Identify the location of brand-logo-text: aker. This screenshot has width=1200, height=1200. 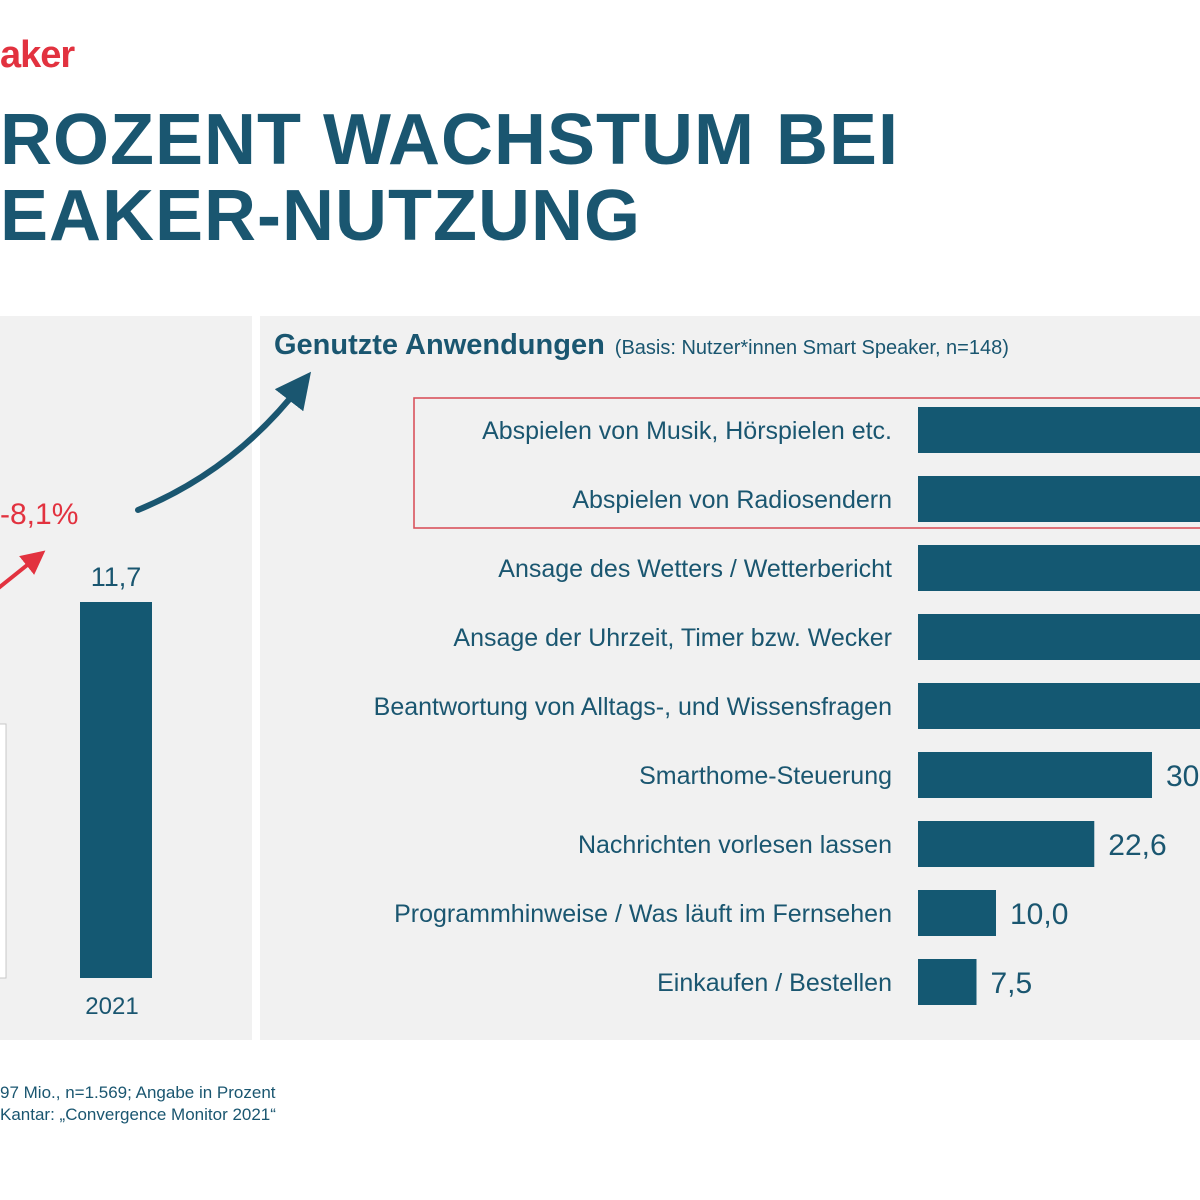
(37, 55).